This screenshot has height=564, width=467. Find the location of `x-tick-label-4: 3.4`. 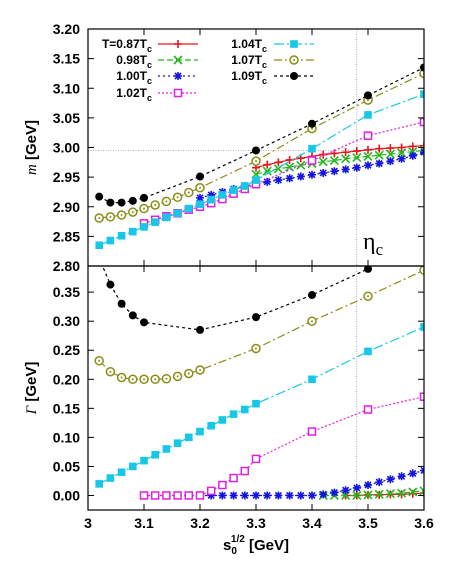

x-tick-label-4: 3.4 is located at coordinates (312, 523).